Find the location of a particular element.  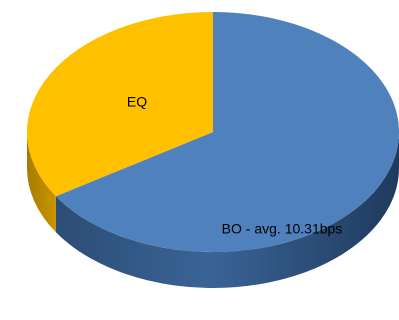

pie-label-bo: BO - avg. 10.31bps is located at coordinates (282, 229).